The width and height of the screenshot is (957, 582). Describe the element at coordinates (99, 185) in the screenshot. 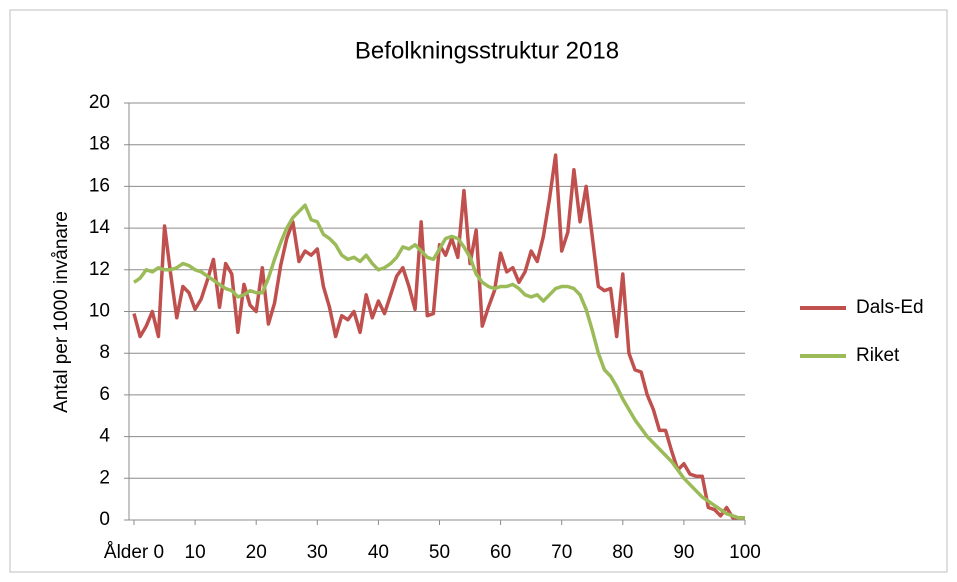

I see `y-tick-label: 16` at that location.